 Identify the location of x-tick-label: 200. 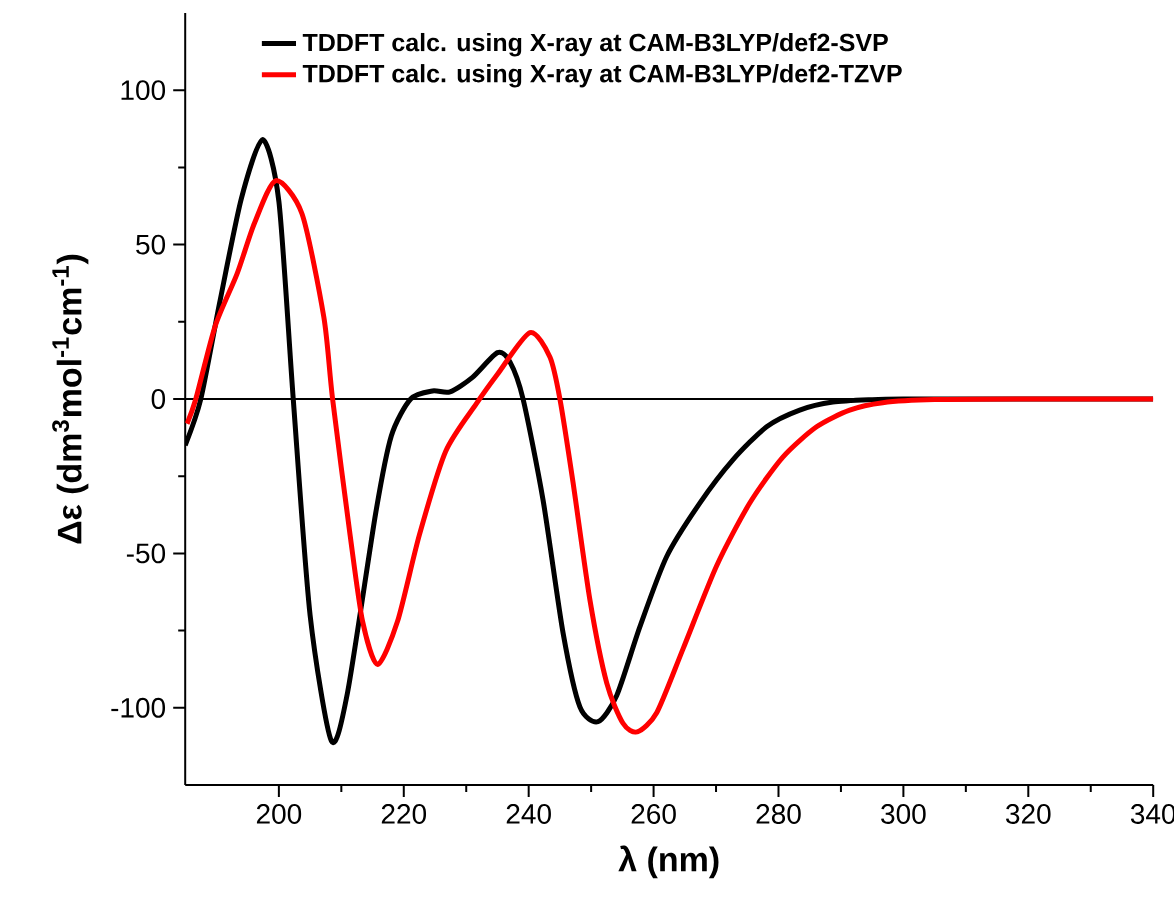
(279, 814).